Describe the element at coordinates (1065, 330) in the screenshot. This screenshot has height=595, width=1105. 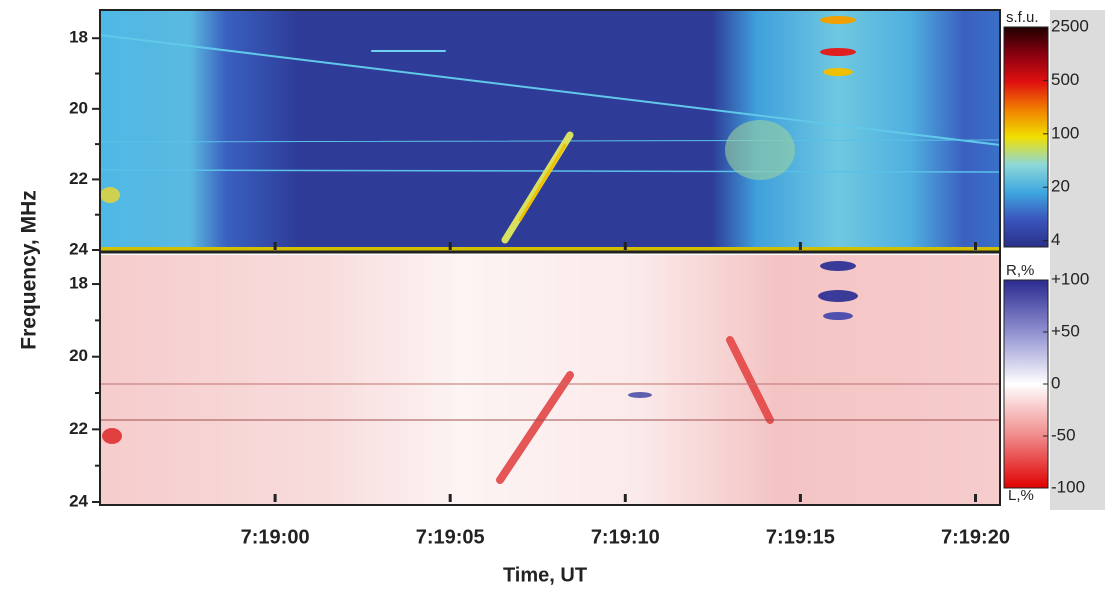
I see `colorbar-tick-label: +50` at that location.